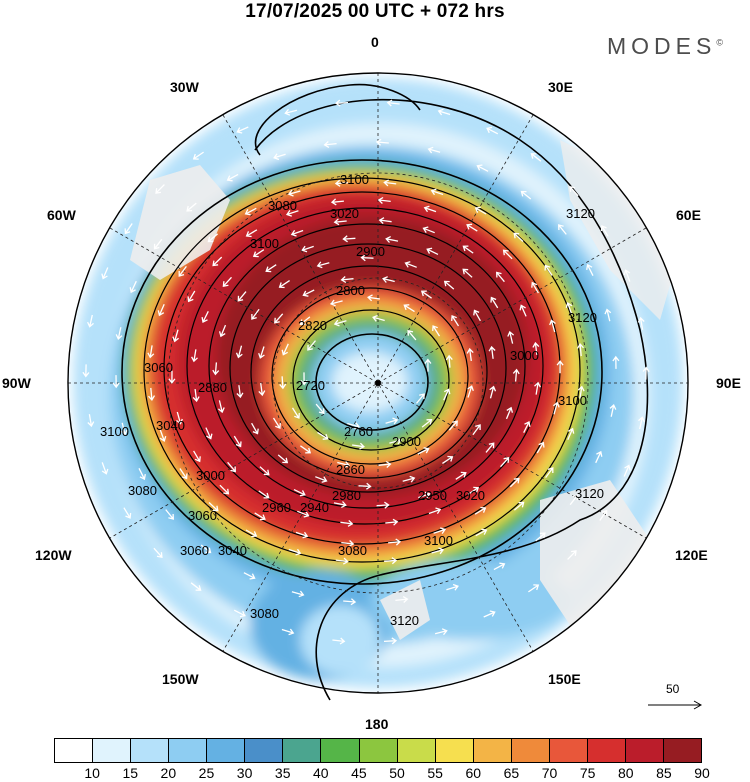 This screenshot has width=750, height=782. What do you see at coordinates (61, 215) in the screenshot?
I see `longitude-label-60w: 60W` at bounding box center [61, 215].